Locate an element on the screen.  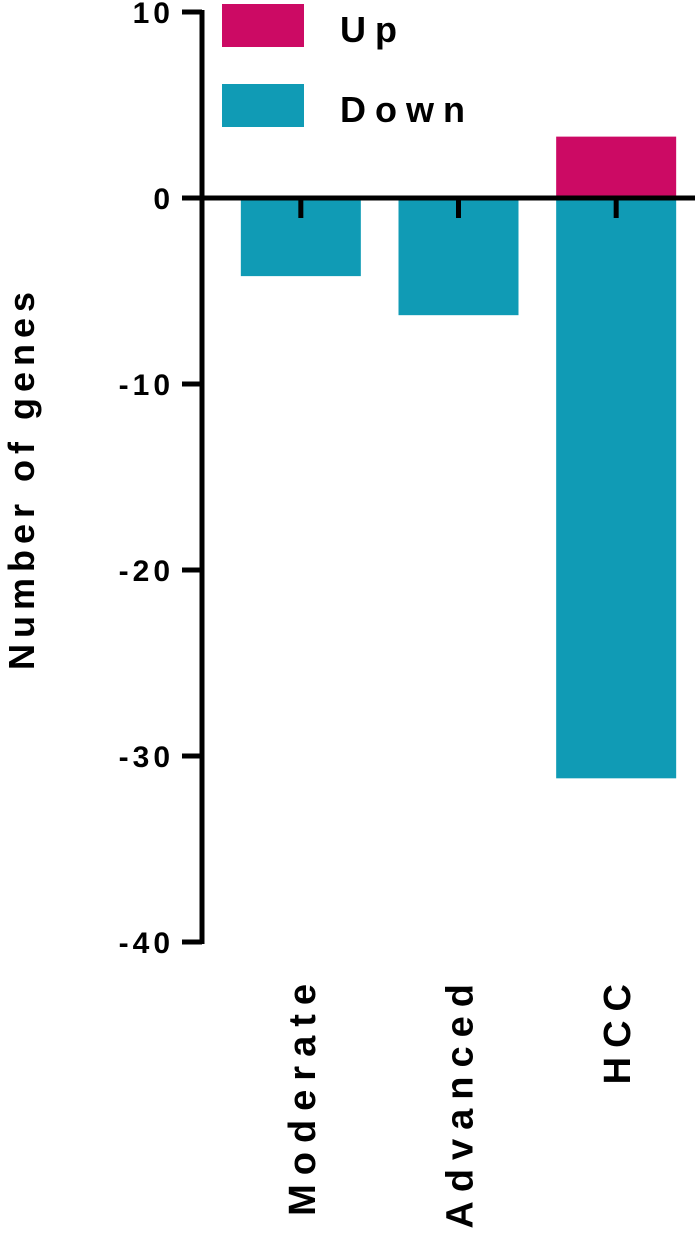
legend-swatch-up is located at coordinates (263, 25).